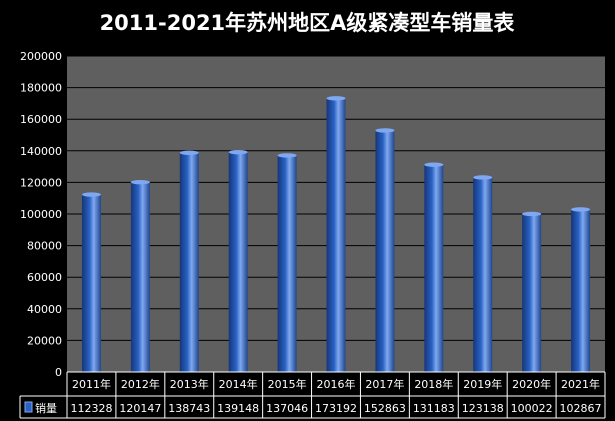  What do you see at coordinates (189, 408) in the screenshot?
I see `data-table-value: 138743` at bounding box center [189, 408].